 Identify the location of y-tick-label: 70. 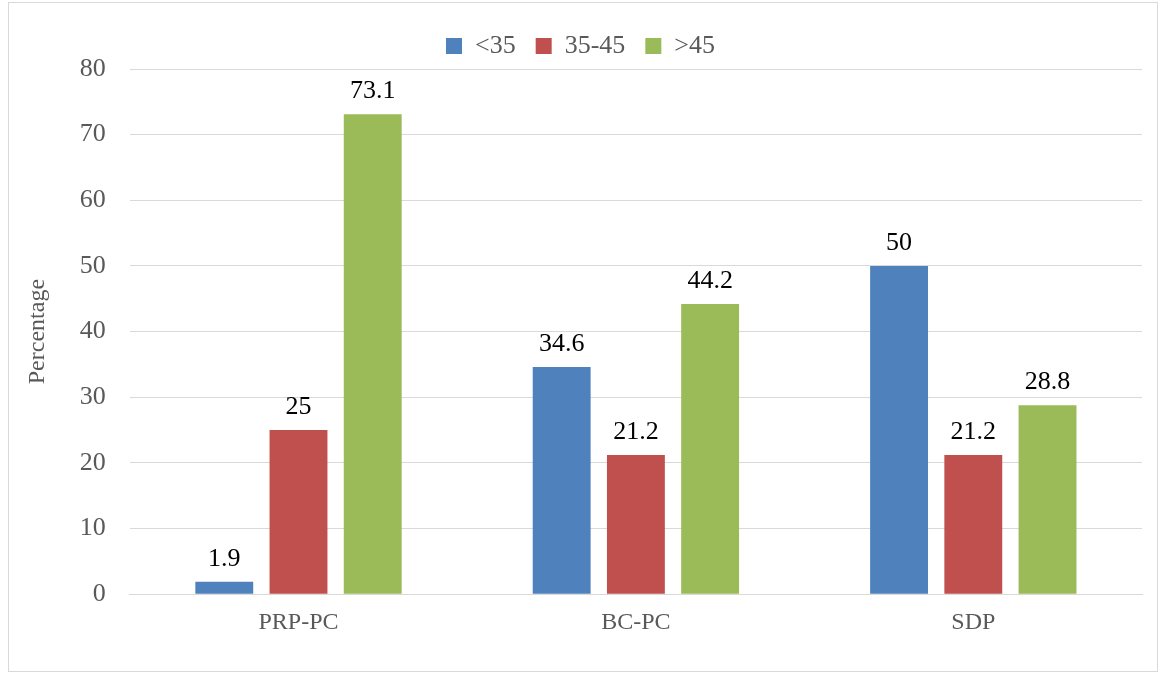
(92, 133).